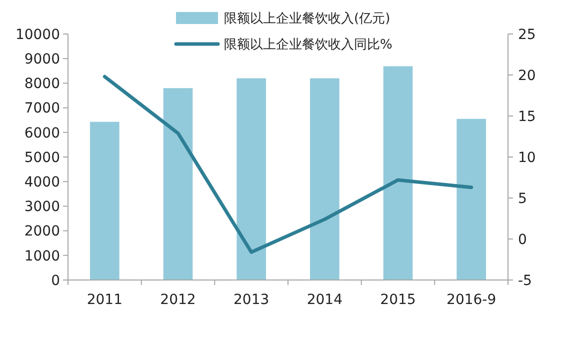 Image resolution: width=574 pixels, height=338 pixels. What do you see at coordinates (527, 116) in the screenshot?
I see `y2-tick-label: 15` at bounding box center [527, 116].